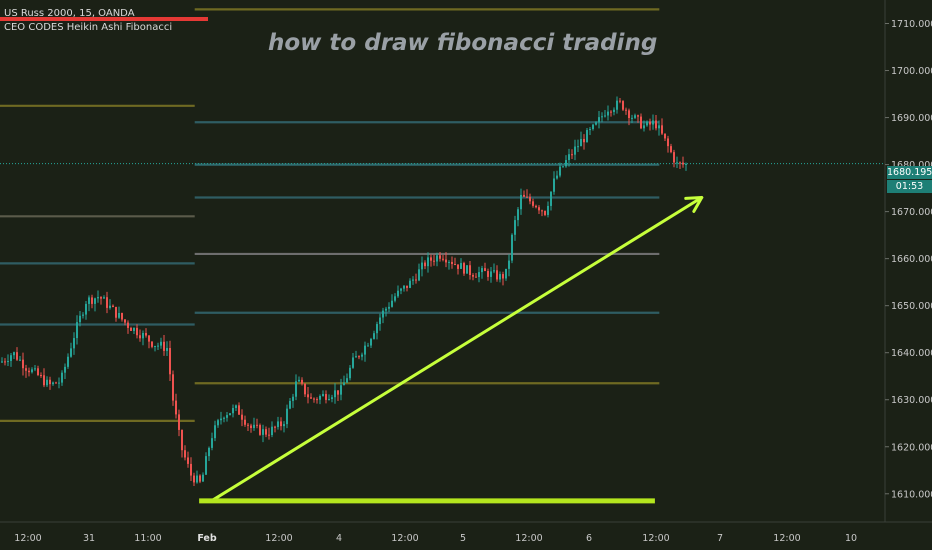 This screenshot has height=550, width=932. Describe the element at coordinates (69, 13) in the screenshot. I see `symbol-legend: US Russ 2000, 15, OANDA` at that location.